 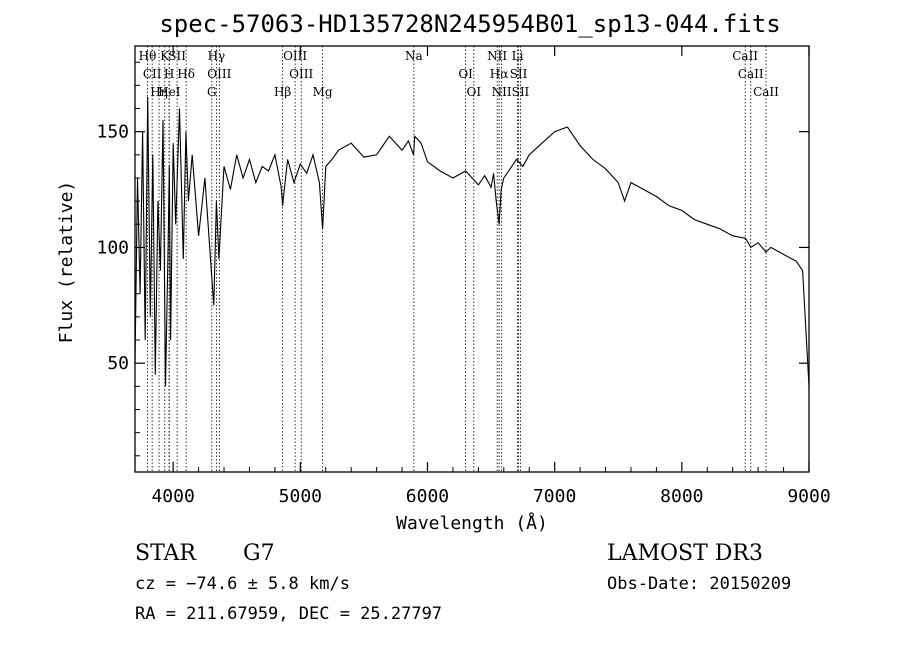 What do you see at coordinates (518, 56) in the screenshot?
I see `line-label-22: Li` at bounding box center [518, 56].